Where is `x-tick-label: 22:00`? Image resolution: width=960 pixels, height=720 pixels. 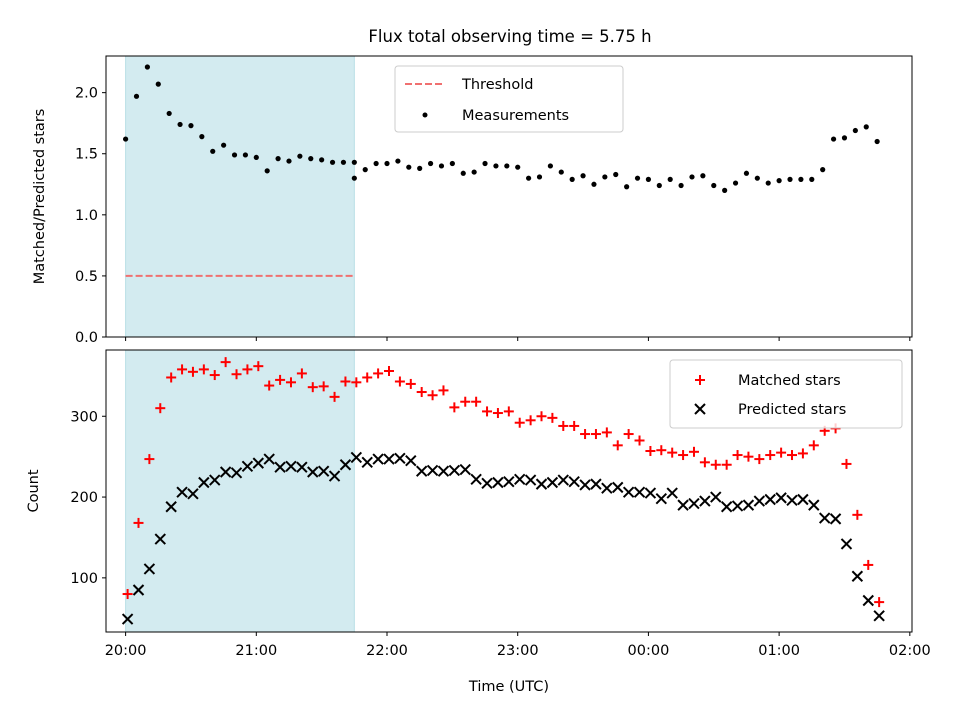 x-tick-label: 22:00 is located at coordinates (387, 651).